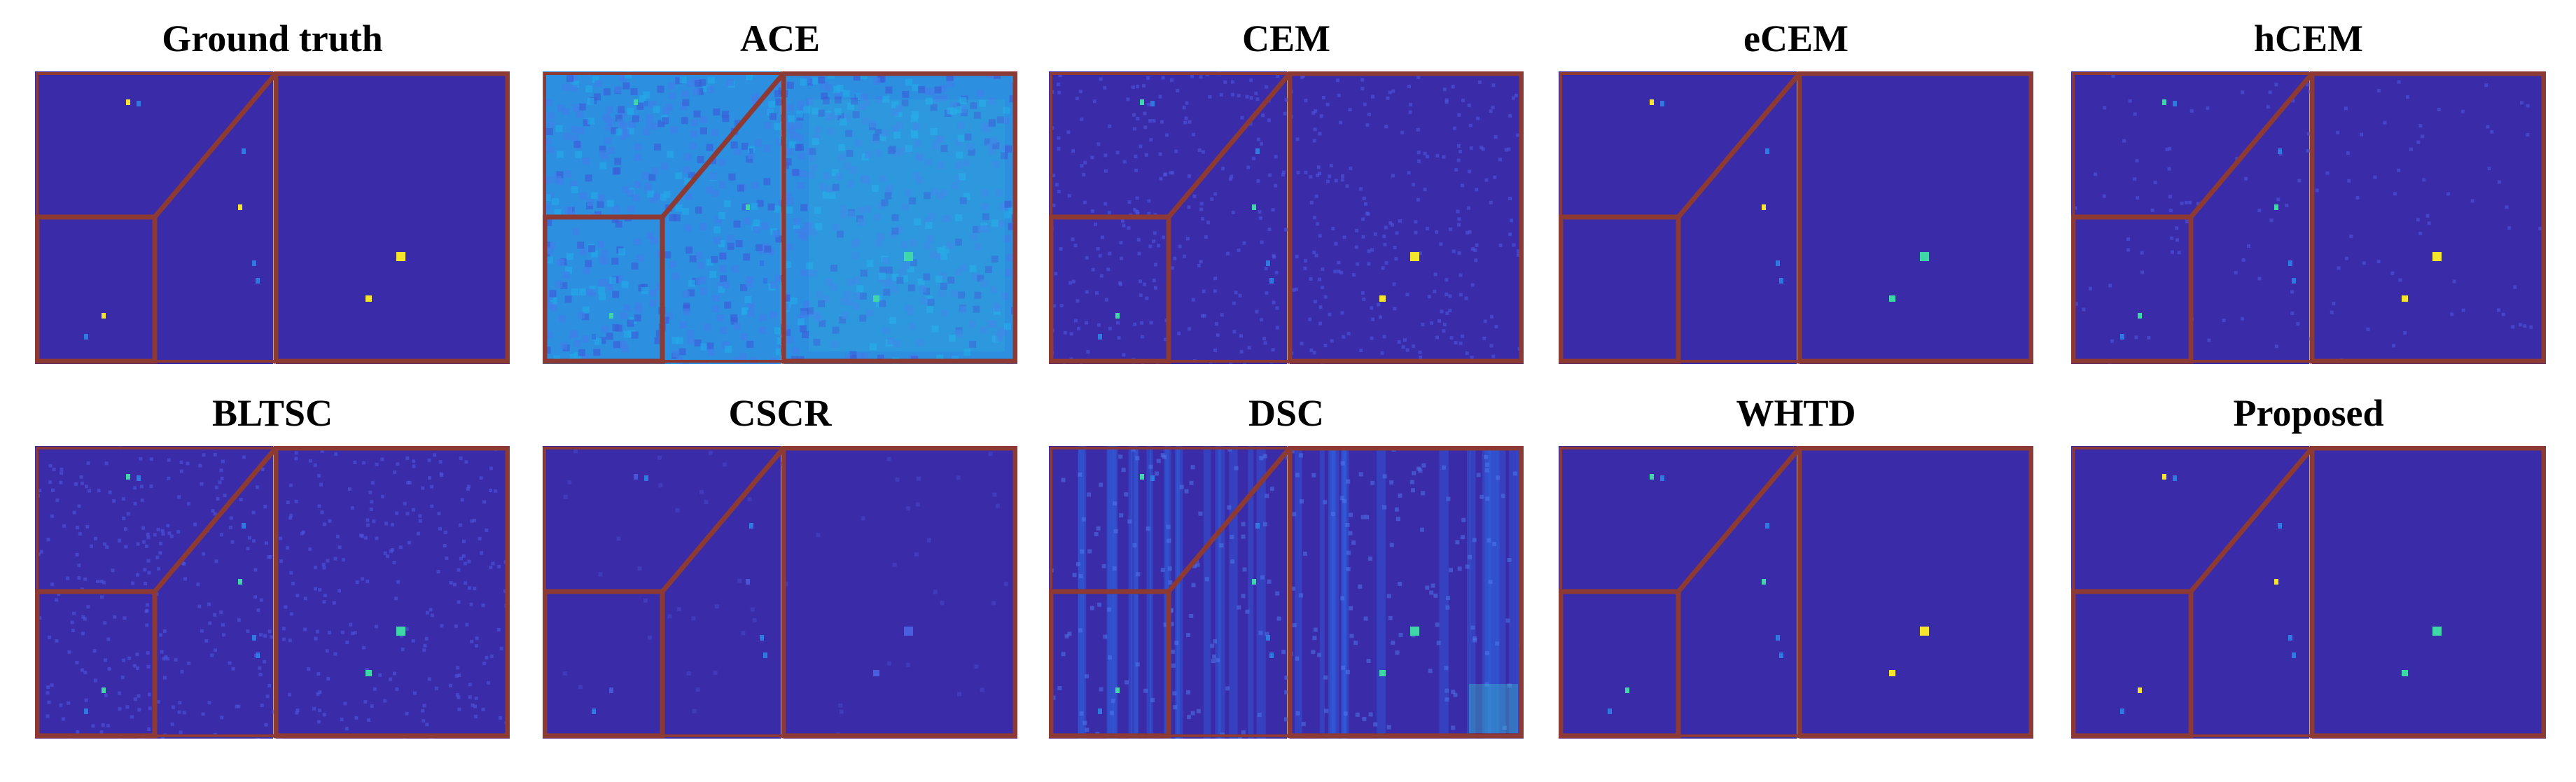 This screenshot has width=2576, height=782. I want to click on panel-title: ACE, so click(779, 39).